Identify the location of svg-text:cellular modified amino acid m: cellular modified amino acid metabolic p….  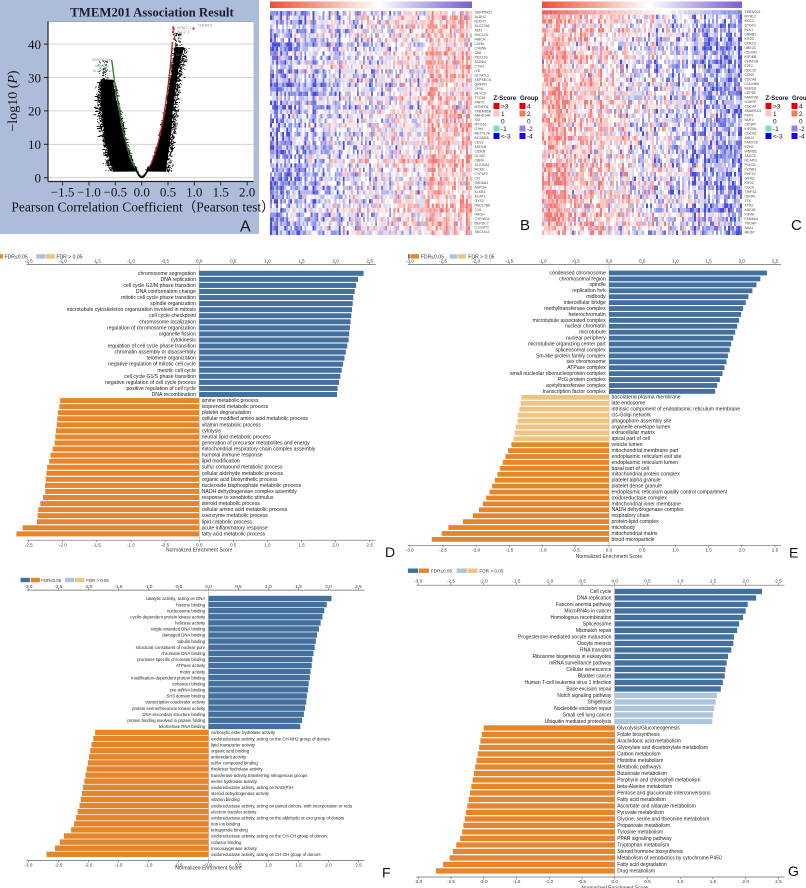
(255, 419).